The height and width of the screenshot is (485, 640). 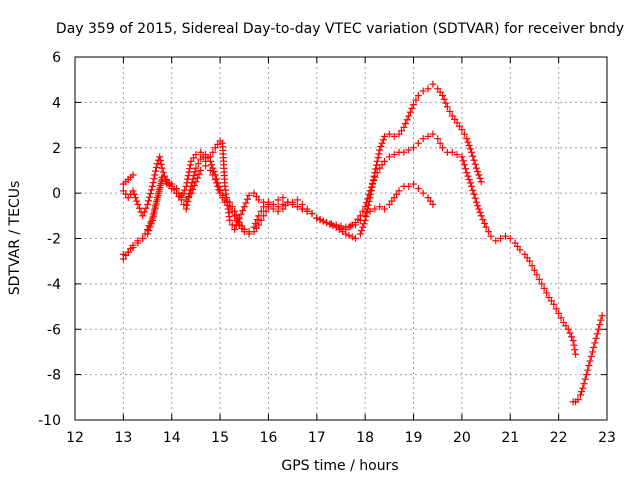 I want to click on y-tick-label: 6, so click(x=56, y=58).